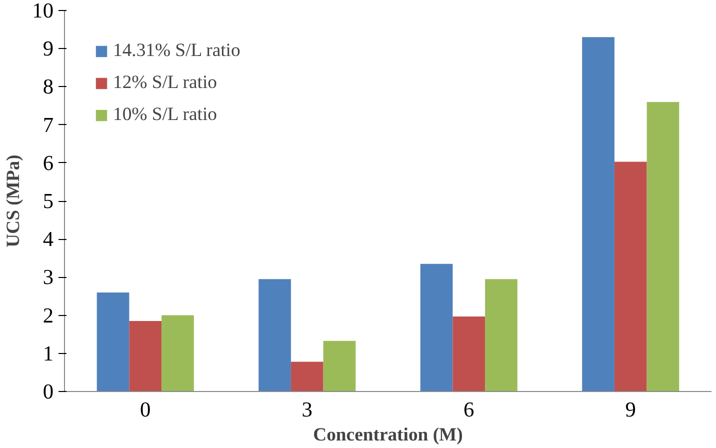 The height and width of the screenshot is (448, 716). What do you see at coordinates (630, 410) in the screenshot?
I see `x-tick-label: 9` at bounding box center [630, 410].